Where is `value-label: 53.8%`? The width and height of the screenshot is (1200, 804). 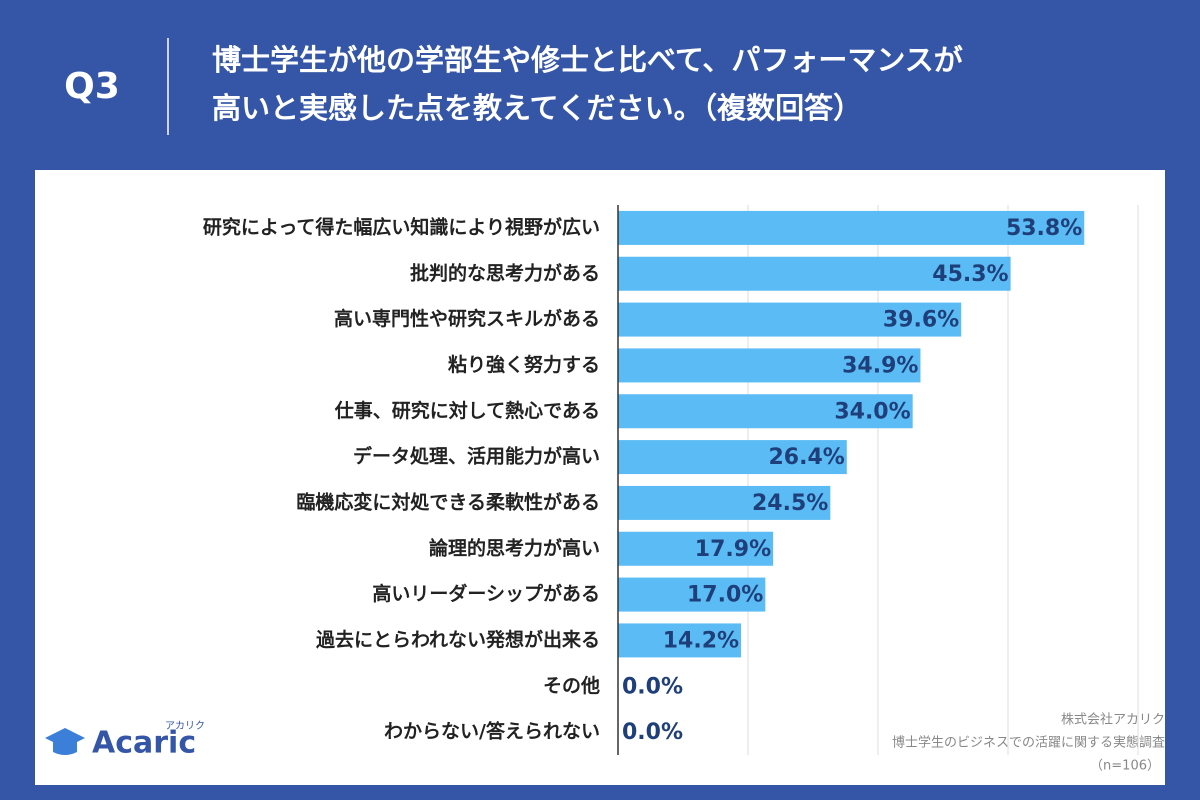 value-label: 53.8% is located at coordinates (1044, 228).